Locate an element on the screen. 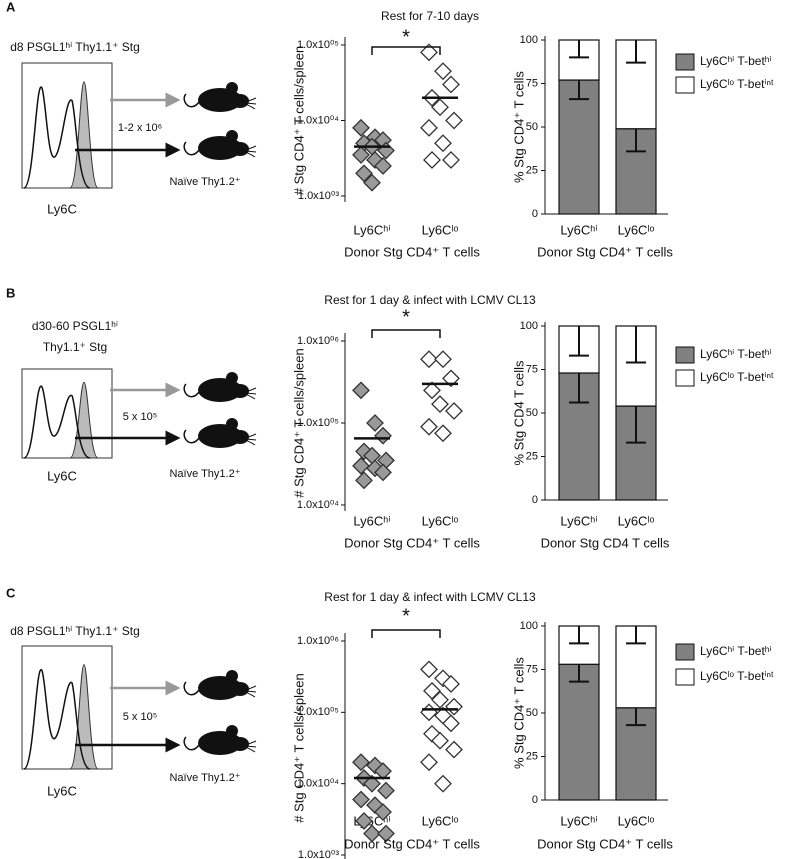  donor-label: Thy1.1⁺ Stg is located at coordinates (75, 347).